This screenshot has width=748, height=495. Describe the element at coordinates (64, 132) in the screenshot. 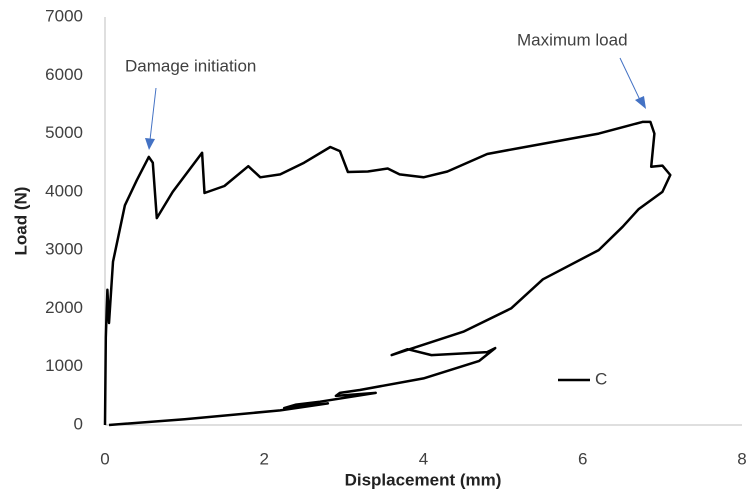

I see `y-tick-label: 5000` at that location.